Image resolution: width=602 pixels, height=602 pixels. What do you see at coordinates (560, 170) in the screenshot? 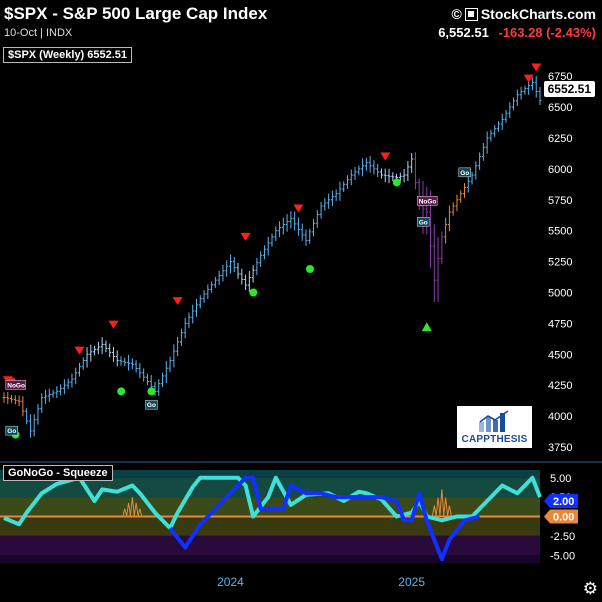
I see `price-tick-label: 6000` at bounding box center [560, 170].